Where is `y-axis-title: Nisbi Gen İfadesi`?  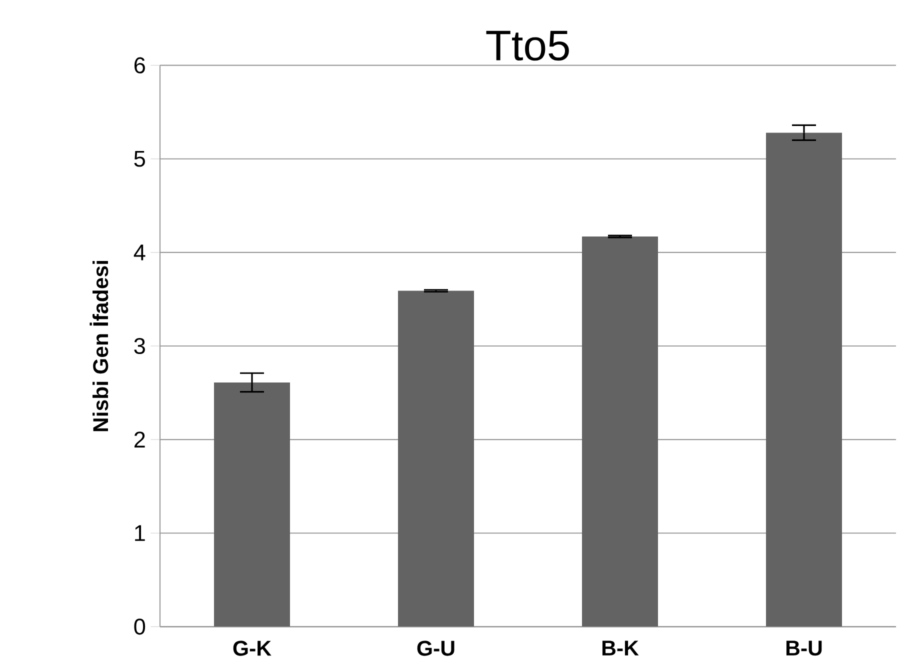 y-axis-title: Nisbi Gen İfadesi is located at coordinates (99, 346).